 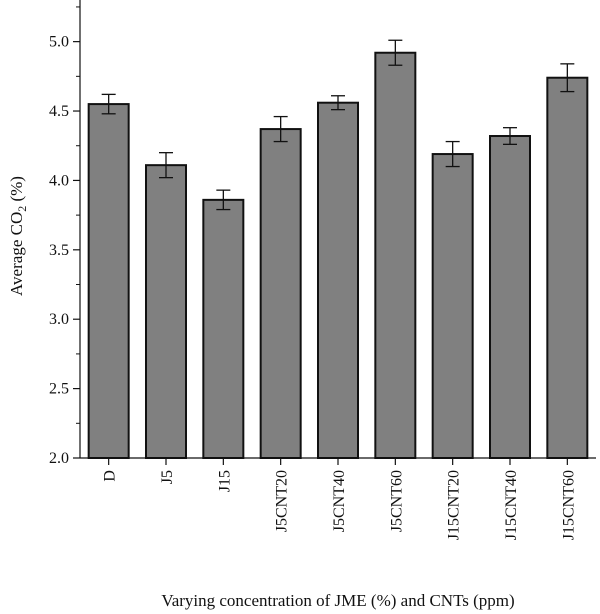 What do you see at coordinates (338, 103) in the screenshot?
I see `error-bar-j5cnt40` at bounding box center [338, 103].